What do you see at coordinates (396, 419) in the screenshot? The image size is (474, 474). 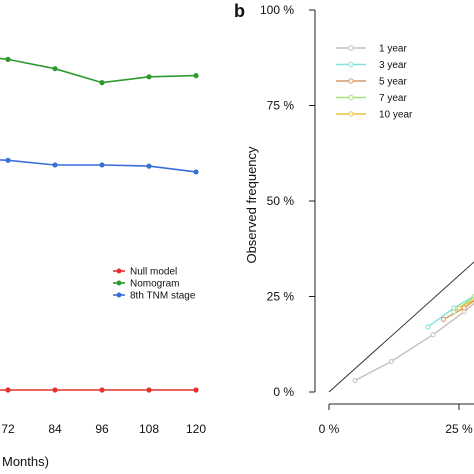 I see `panel-b-x-ticks: 0 % 25 %` at bounding box center [396, 419].